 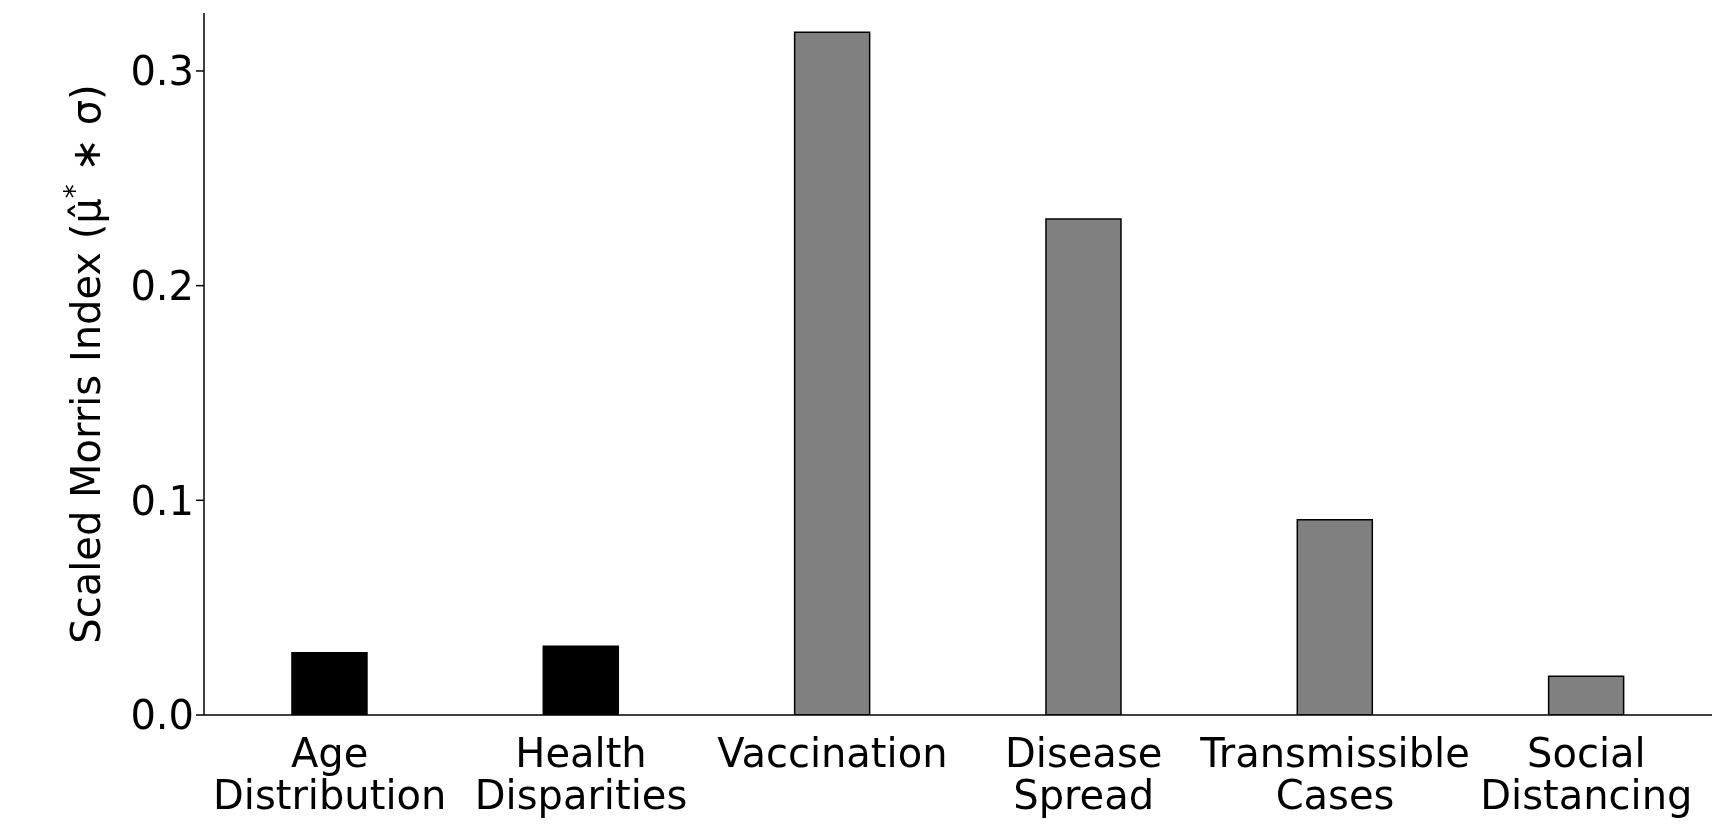 What do you see at coordinates (1084, 774) in the screenshot?
I see `x-tick-label: Disease Spread` at bounding box center [1084, 774].